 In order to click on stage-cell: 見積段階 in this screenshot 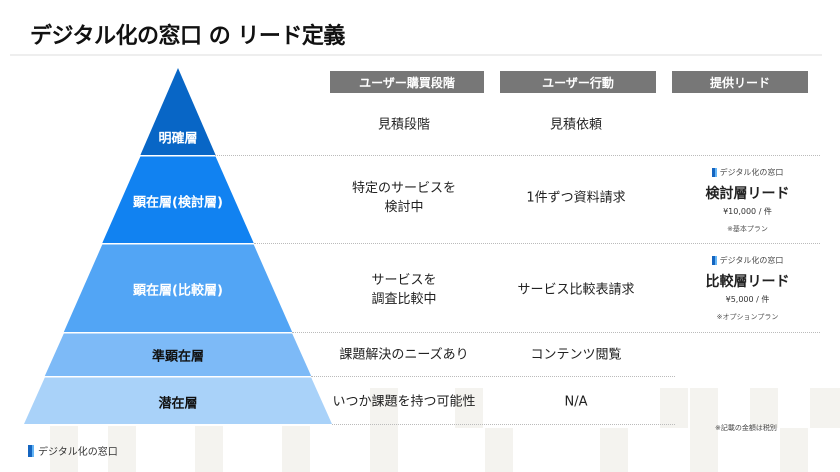, I will do `click(404, 125)`.